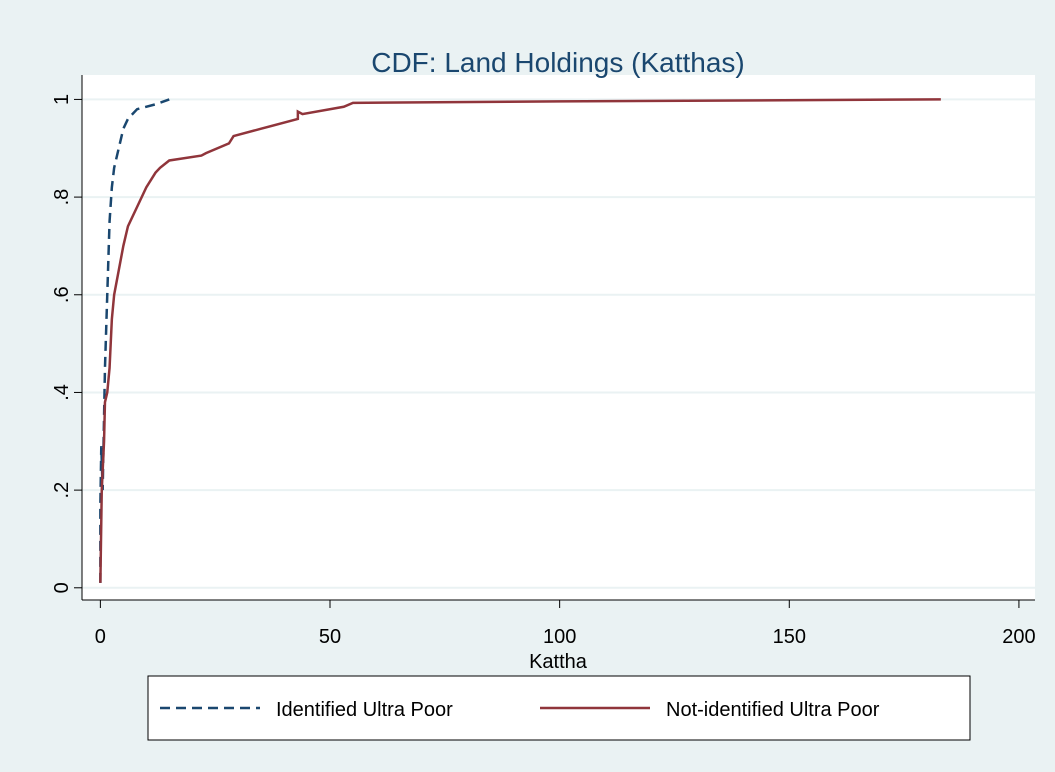 This screenshot has height=772, width=1055. What do you see at coordinates (789, 637) in the screenshot?
I see `x-tick-label: 150` at bounding box center [789, 637].